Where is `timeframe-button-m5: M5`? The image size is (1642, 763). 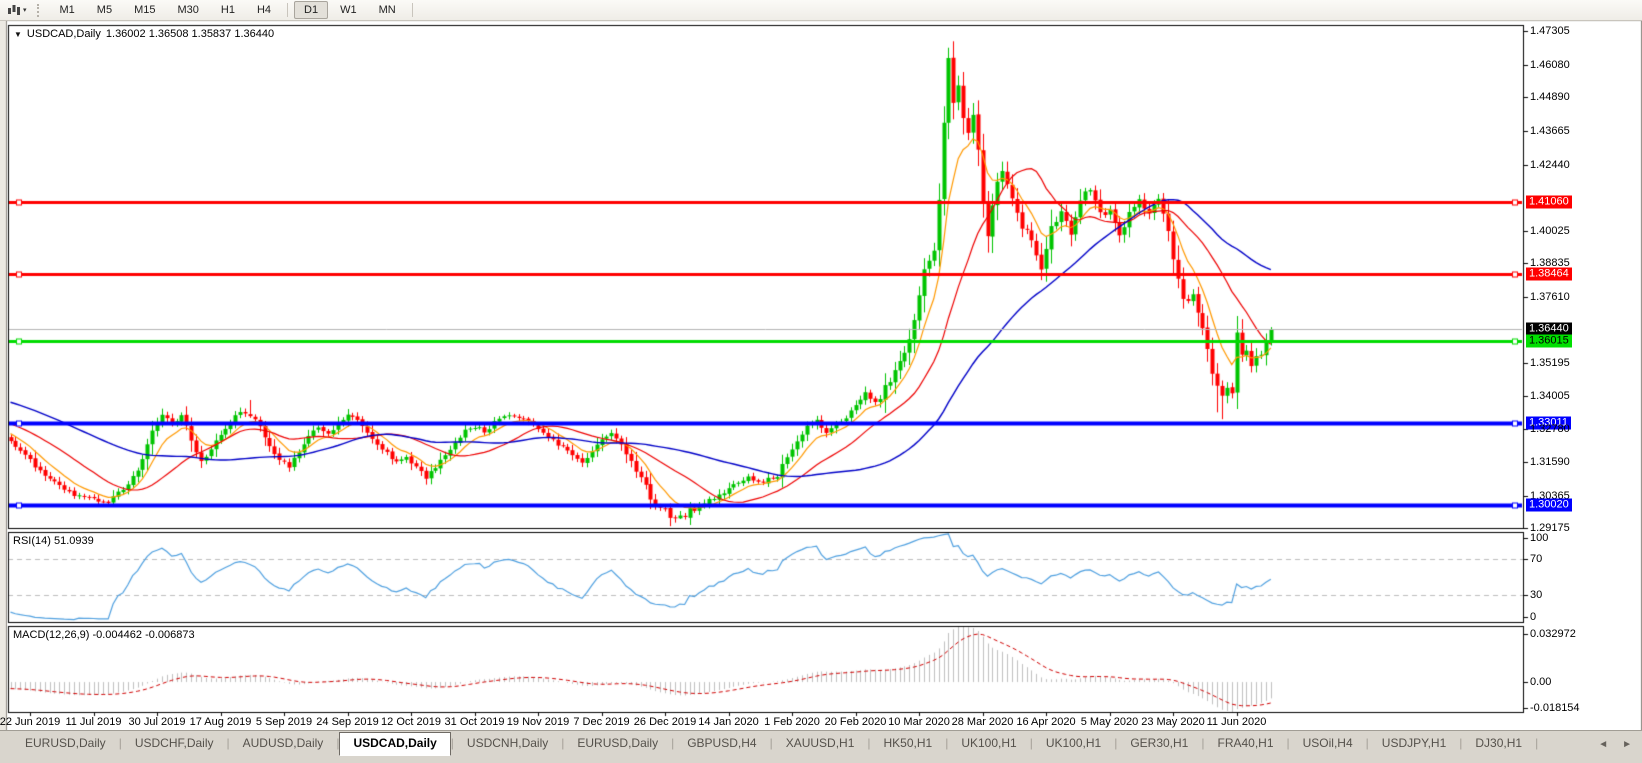 timeframe-button-m5: M5 is located at coordinates (104, 10).